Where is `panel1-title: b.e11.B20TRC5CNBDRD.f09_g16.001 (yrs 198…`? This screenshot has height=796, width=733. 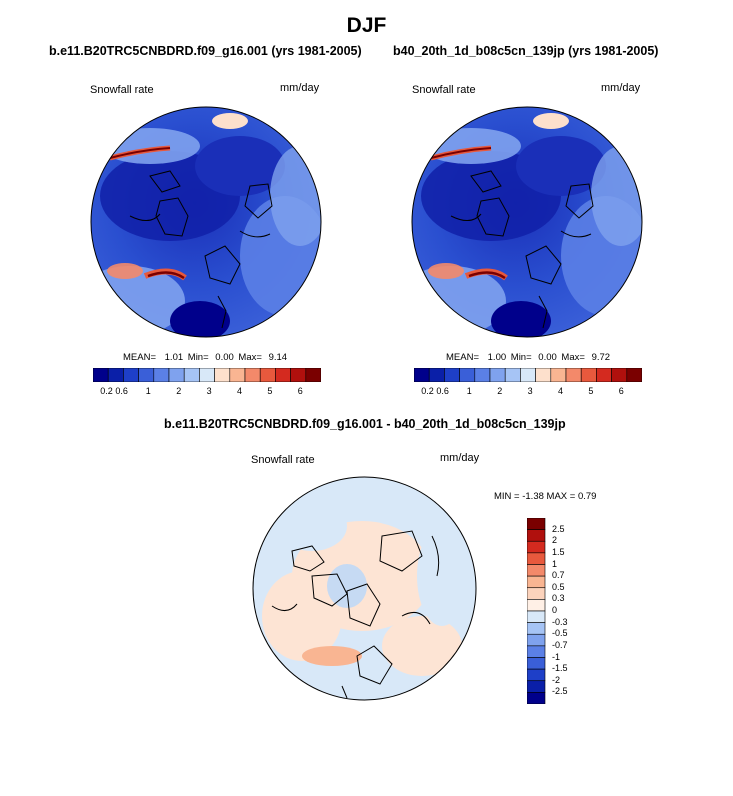
panel1-title: b.e11.B20TRC5CNBDRD.f09_g16.001 (yrs 198… is located at coordinates (205, 51).